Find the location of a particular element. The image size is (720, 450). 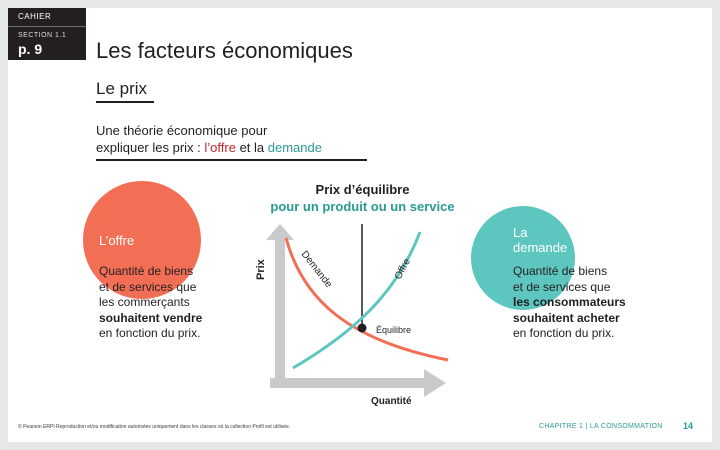

intro-et-la: et la is located at coordinates (251, 147).